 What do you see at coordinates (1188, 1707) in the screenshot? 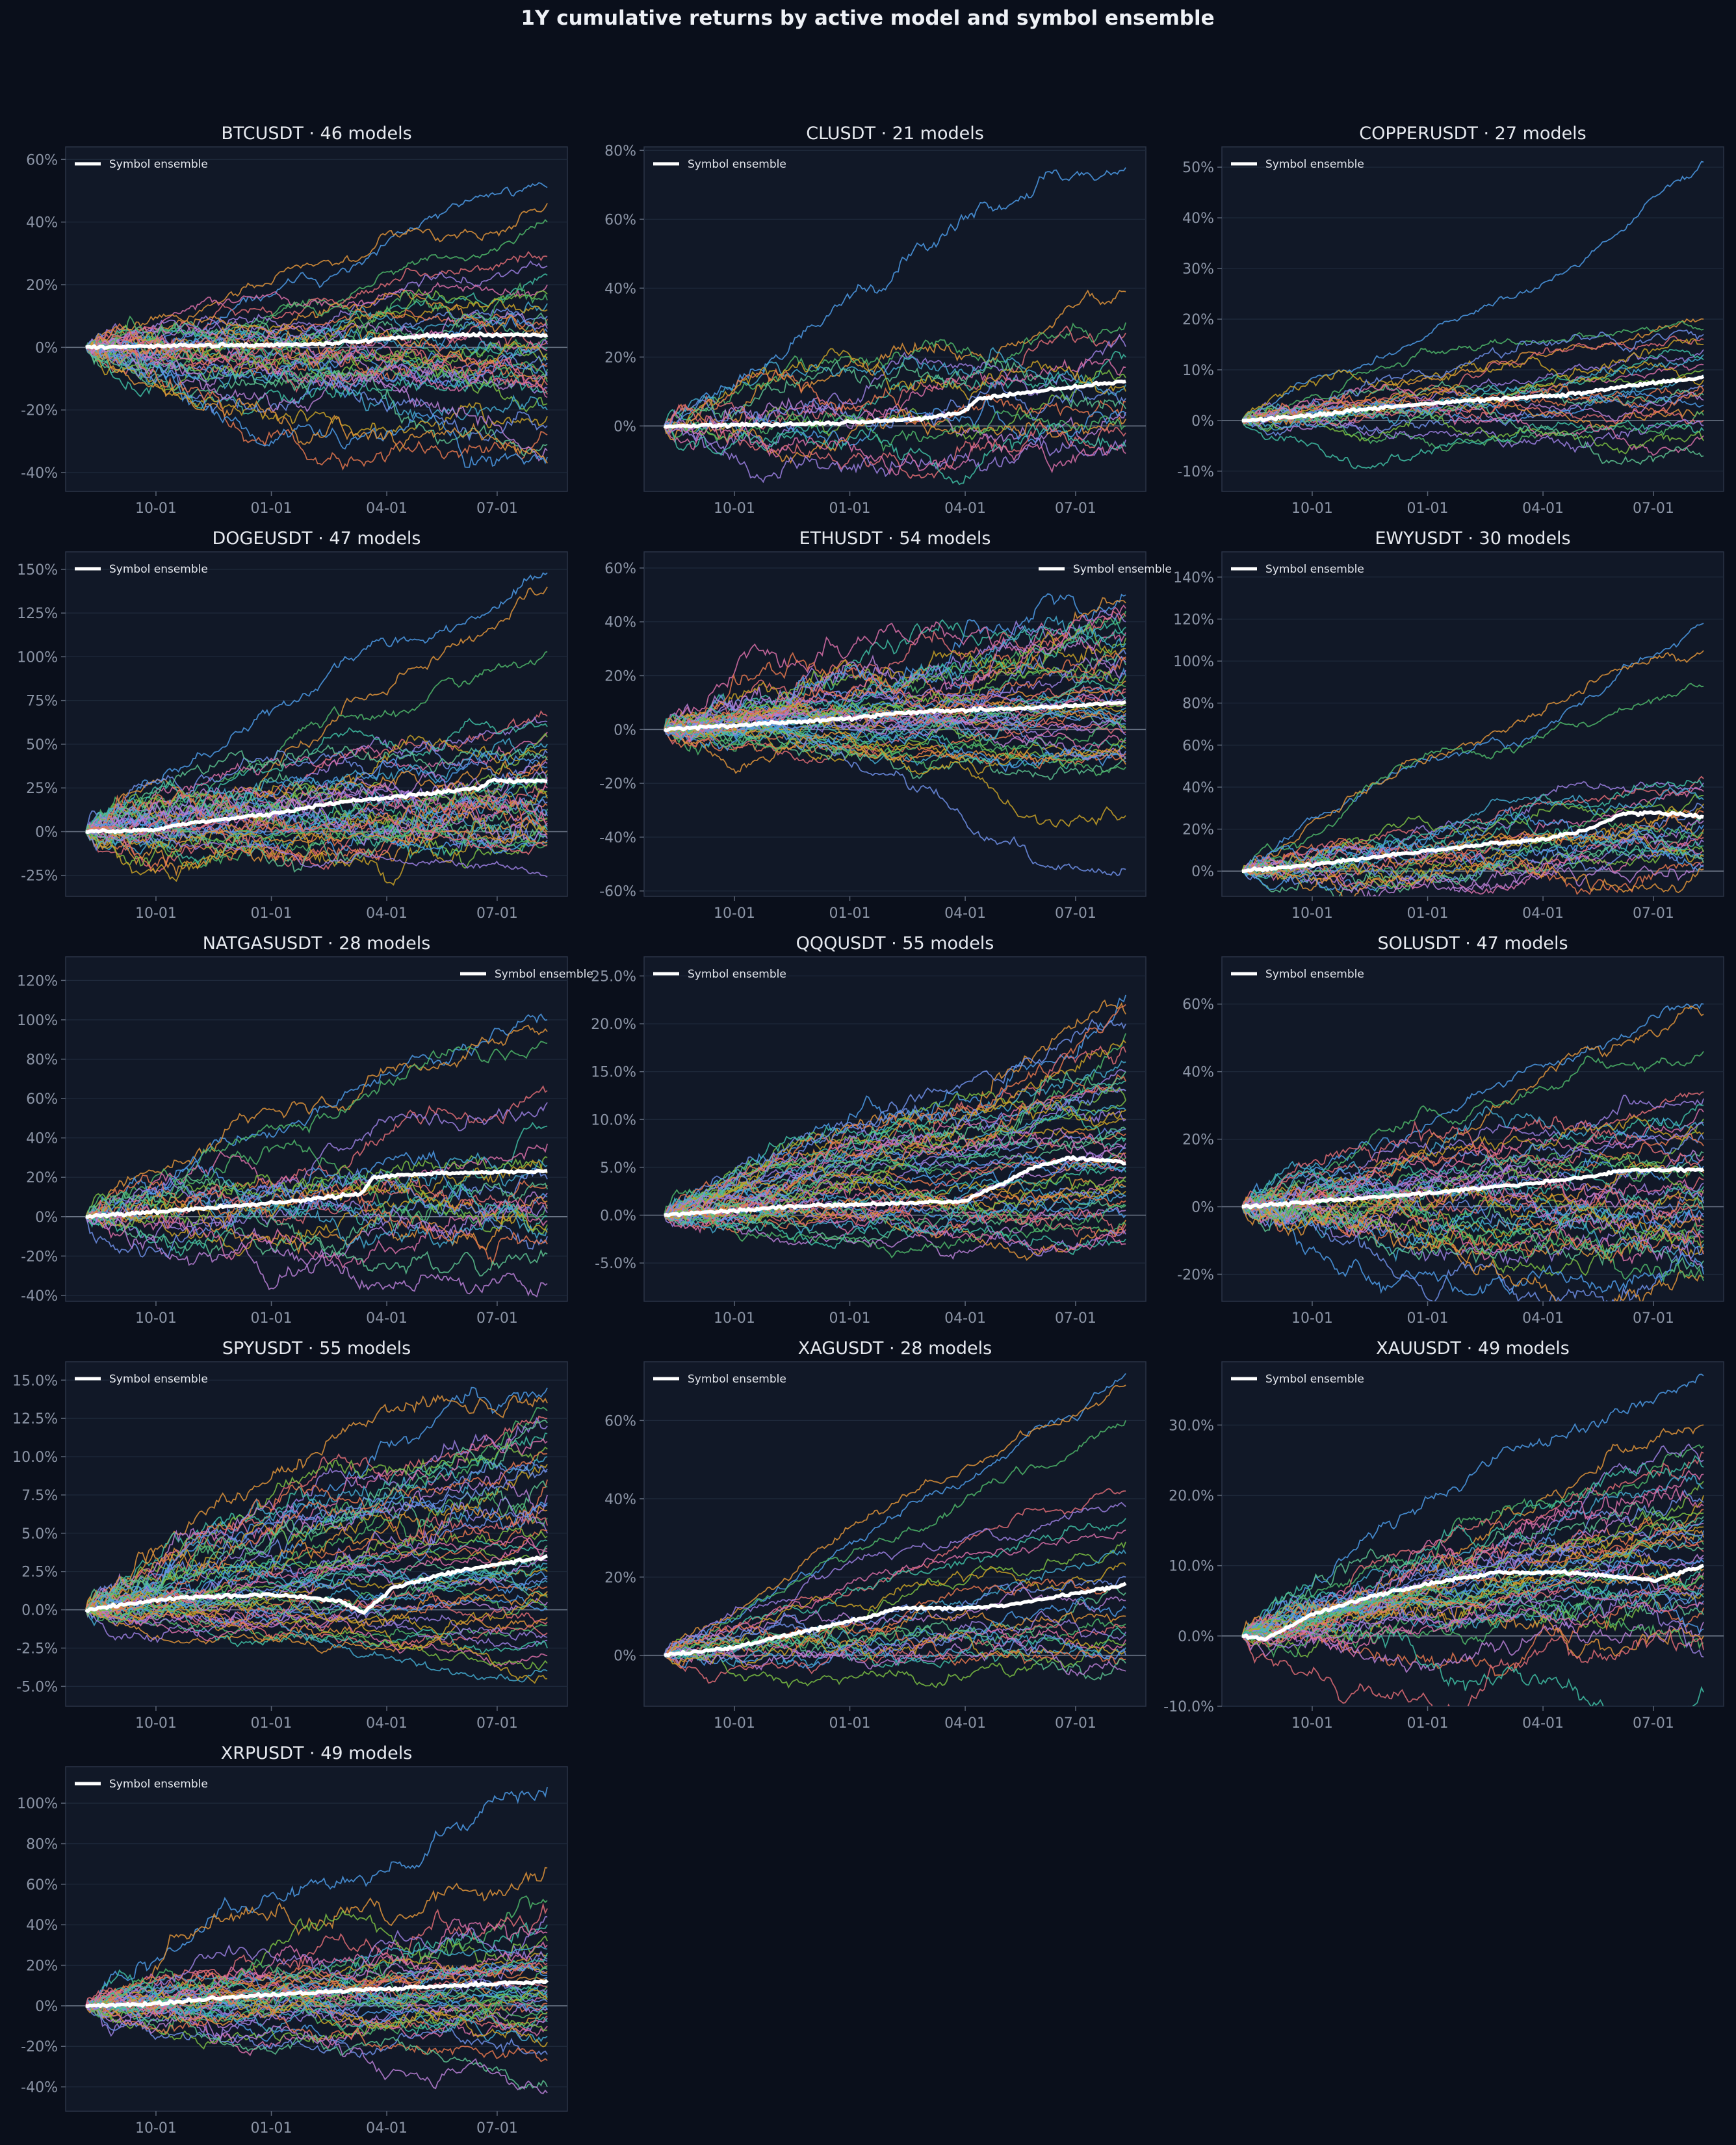
I see `y-tick-label: -10.0%` at bounding box center [1188, 1707].